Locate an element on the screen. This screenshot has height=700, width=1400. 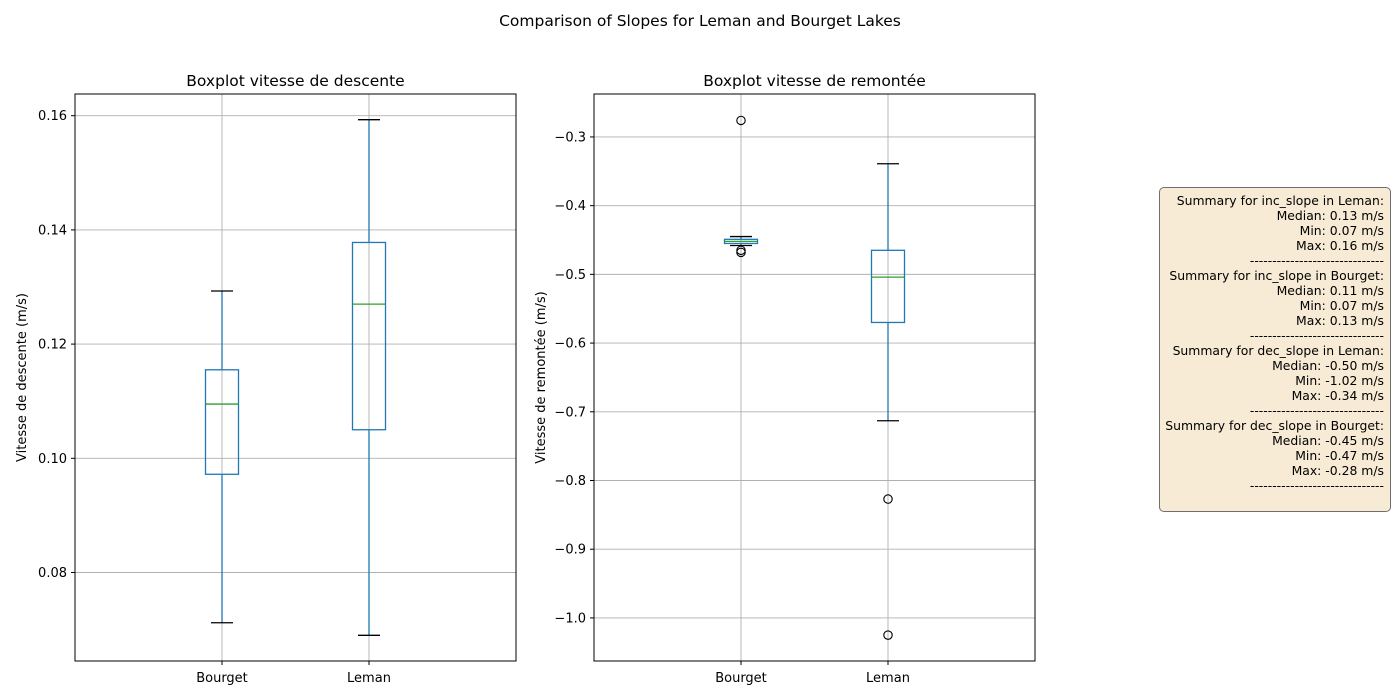
y-axis-label: Vitesse de remontée (m/s) is located at coordinates (541, 377).